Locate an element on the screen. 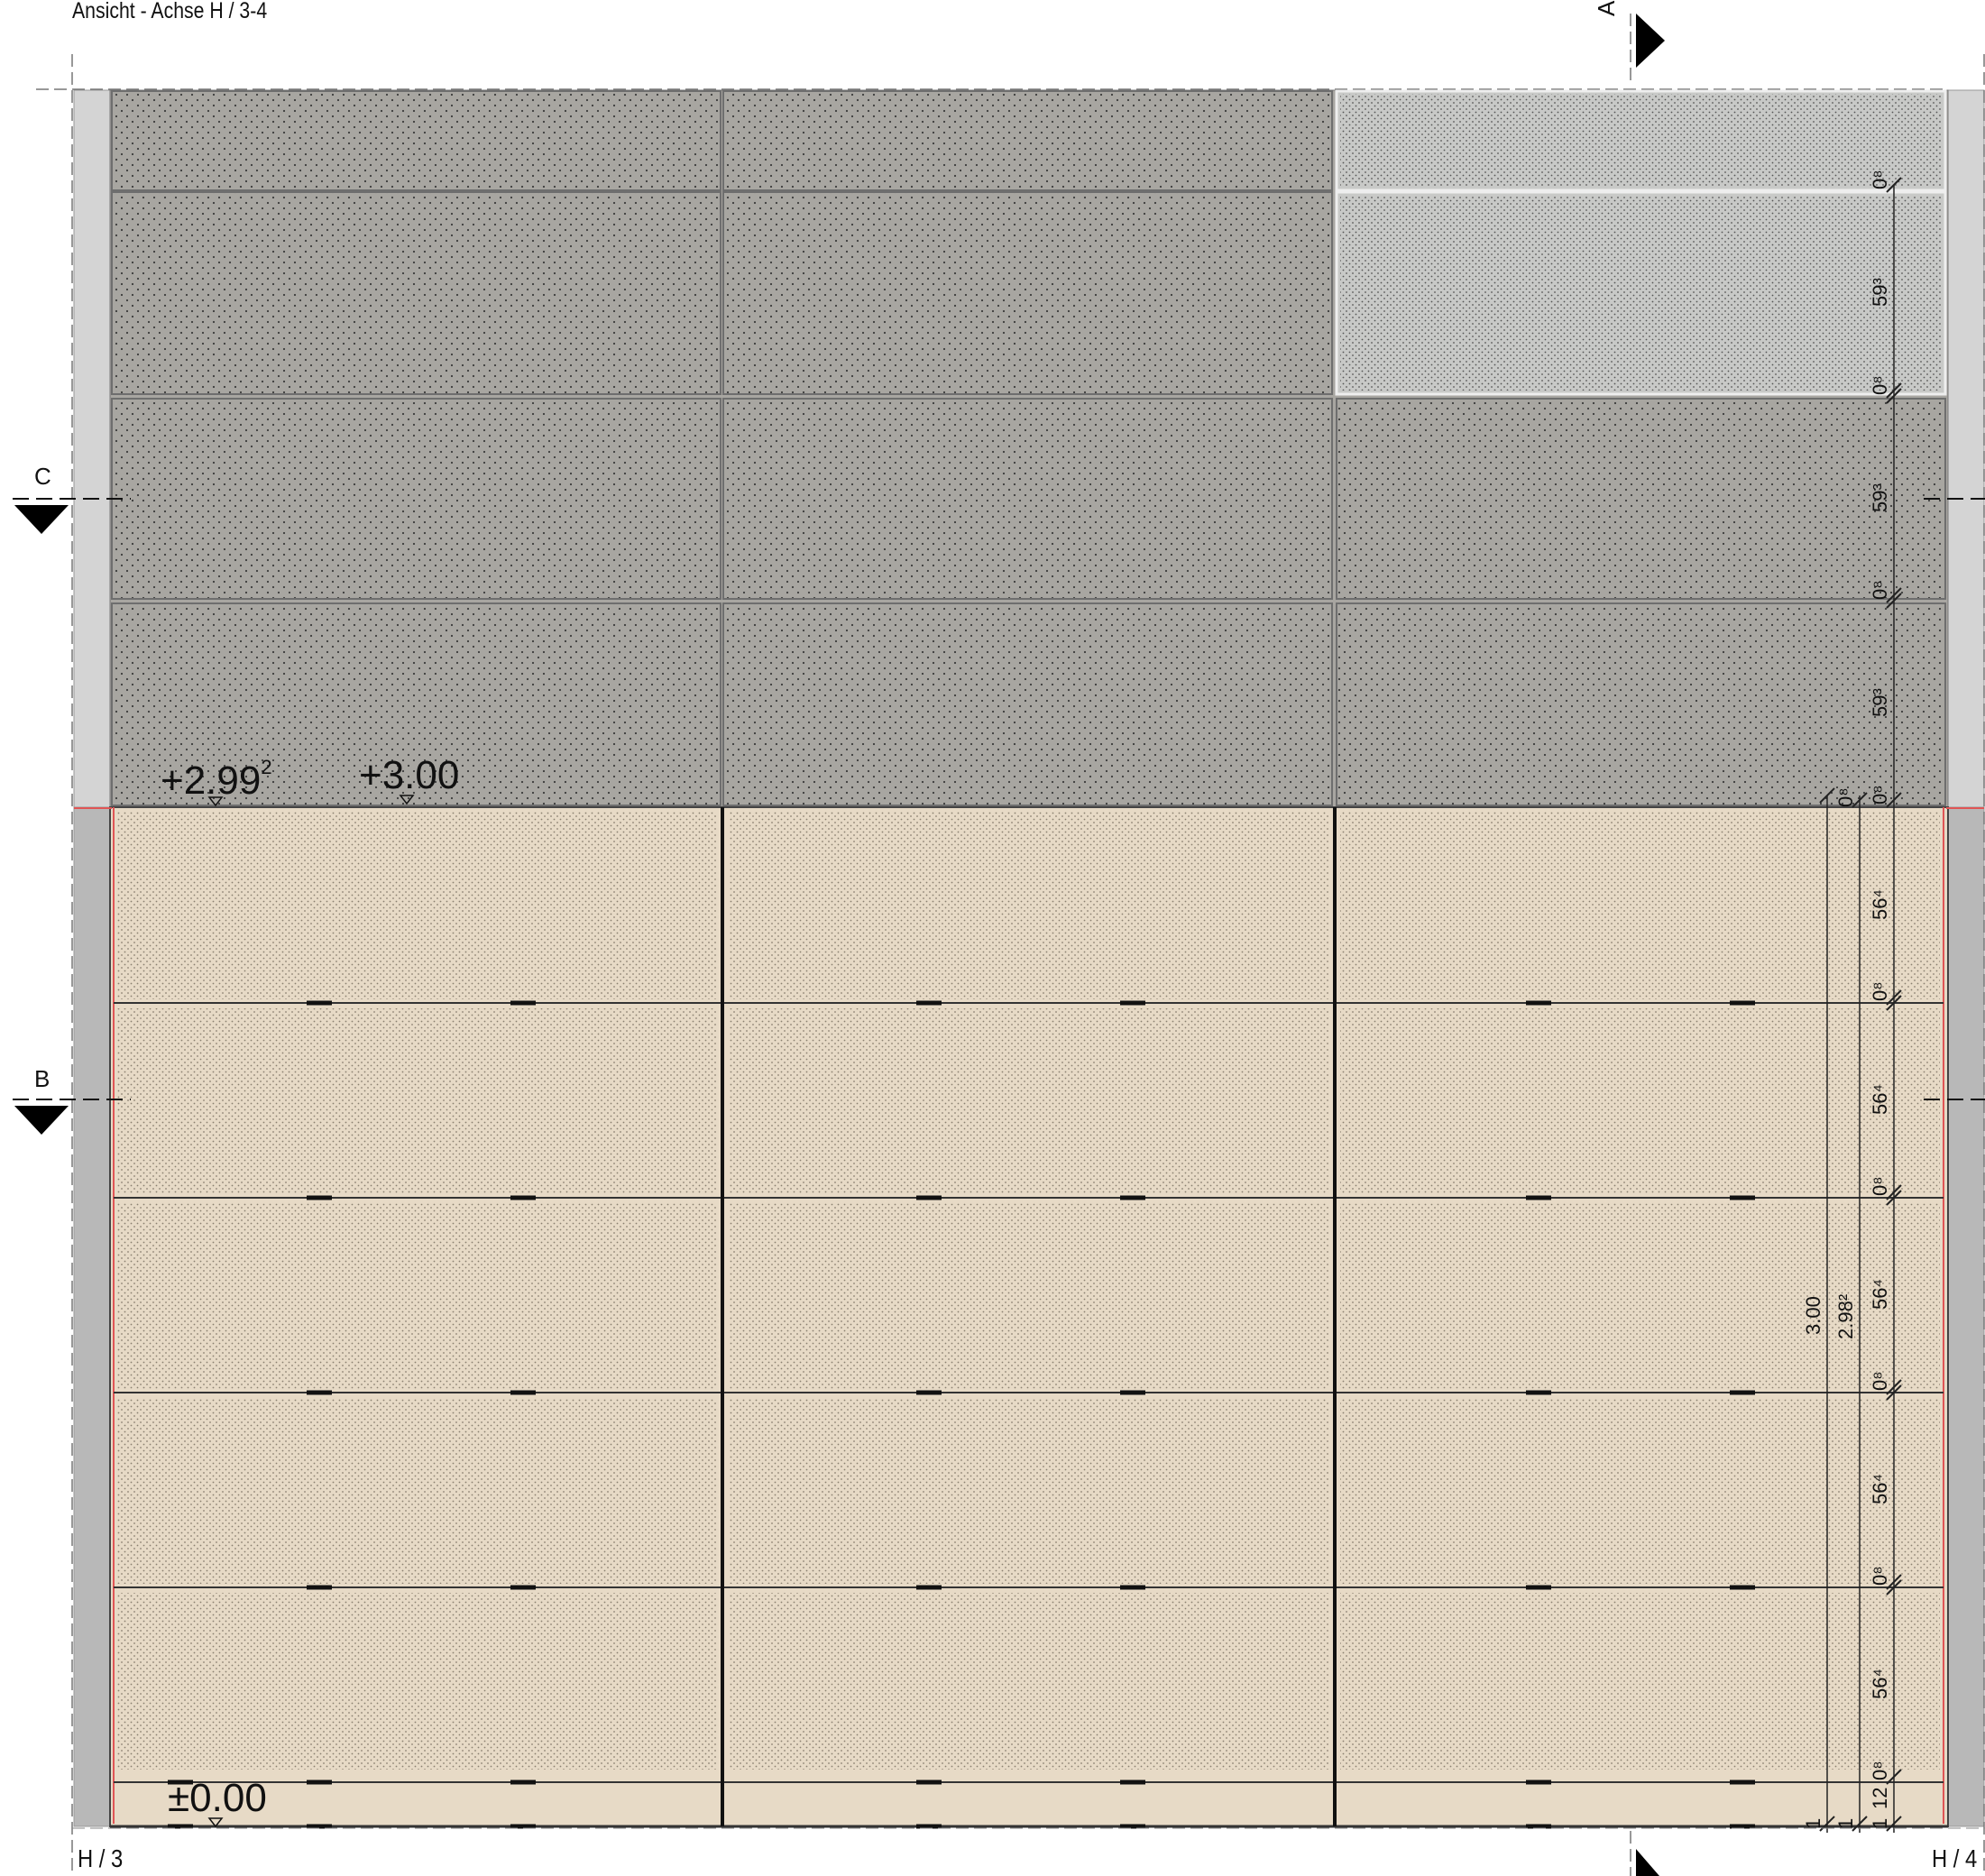  section-c-marker is located at coordinates (999, 516).